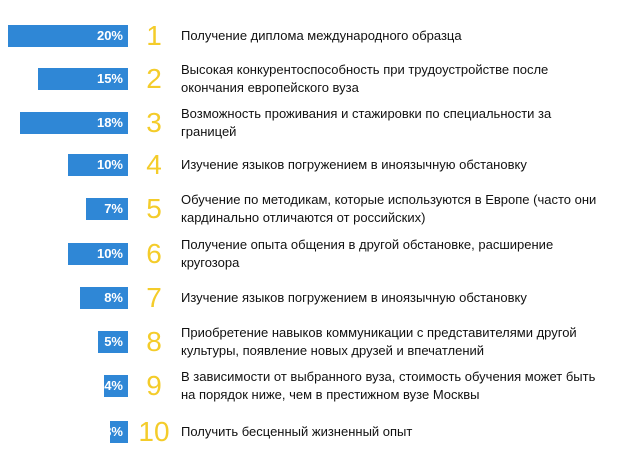 The width and height of the screenshot is (620, 470). What do you see at coordinates (109, 122) in the screenshot?
I see `bar-value-label: 18%` at bounding box center [109, 122].